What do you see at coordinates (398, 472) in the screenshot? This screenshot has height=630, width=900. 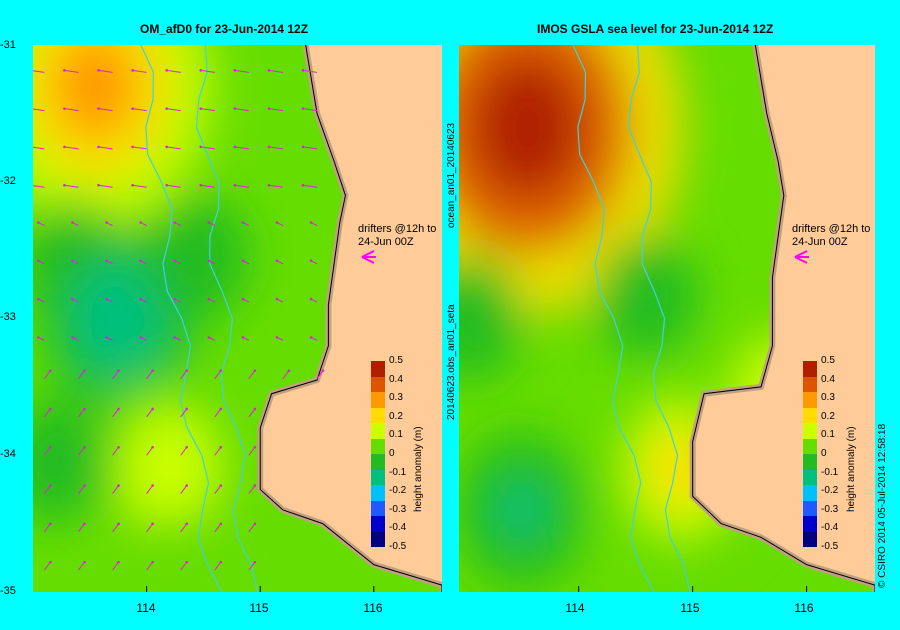 I see `colorbar-tick-label: -0.1` at bounding box center [398, 472].